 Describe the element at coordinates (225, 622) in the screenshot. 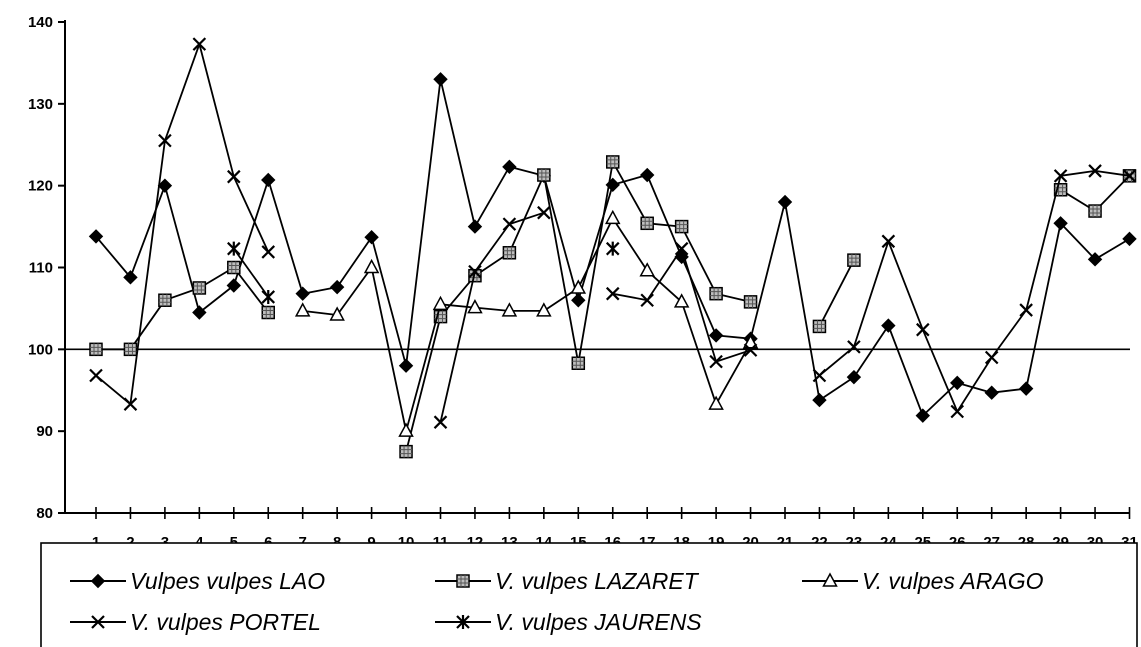

I see `legend-label: V. vulpes PORTEL` at that location.